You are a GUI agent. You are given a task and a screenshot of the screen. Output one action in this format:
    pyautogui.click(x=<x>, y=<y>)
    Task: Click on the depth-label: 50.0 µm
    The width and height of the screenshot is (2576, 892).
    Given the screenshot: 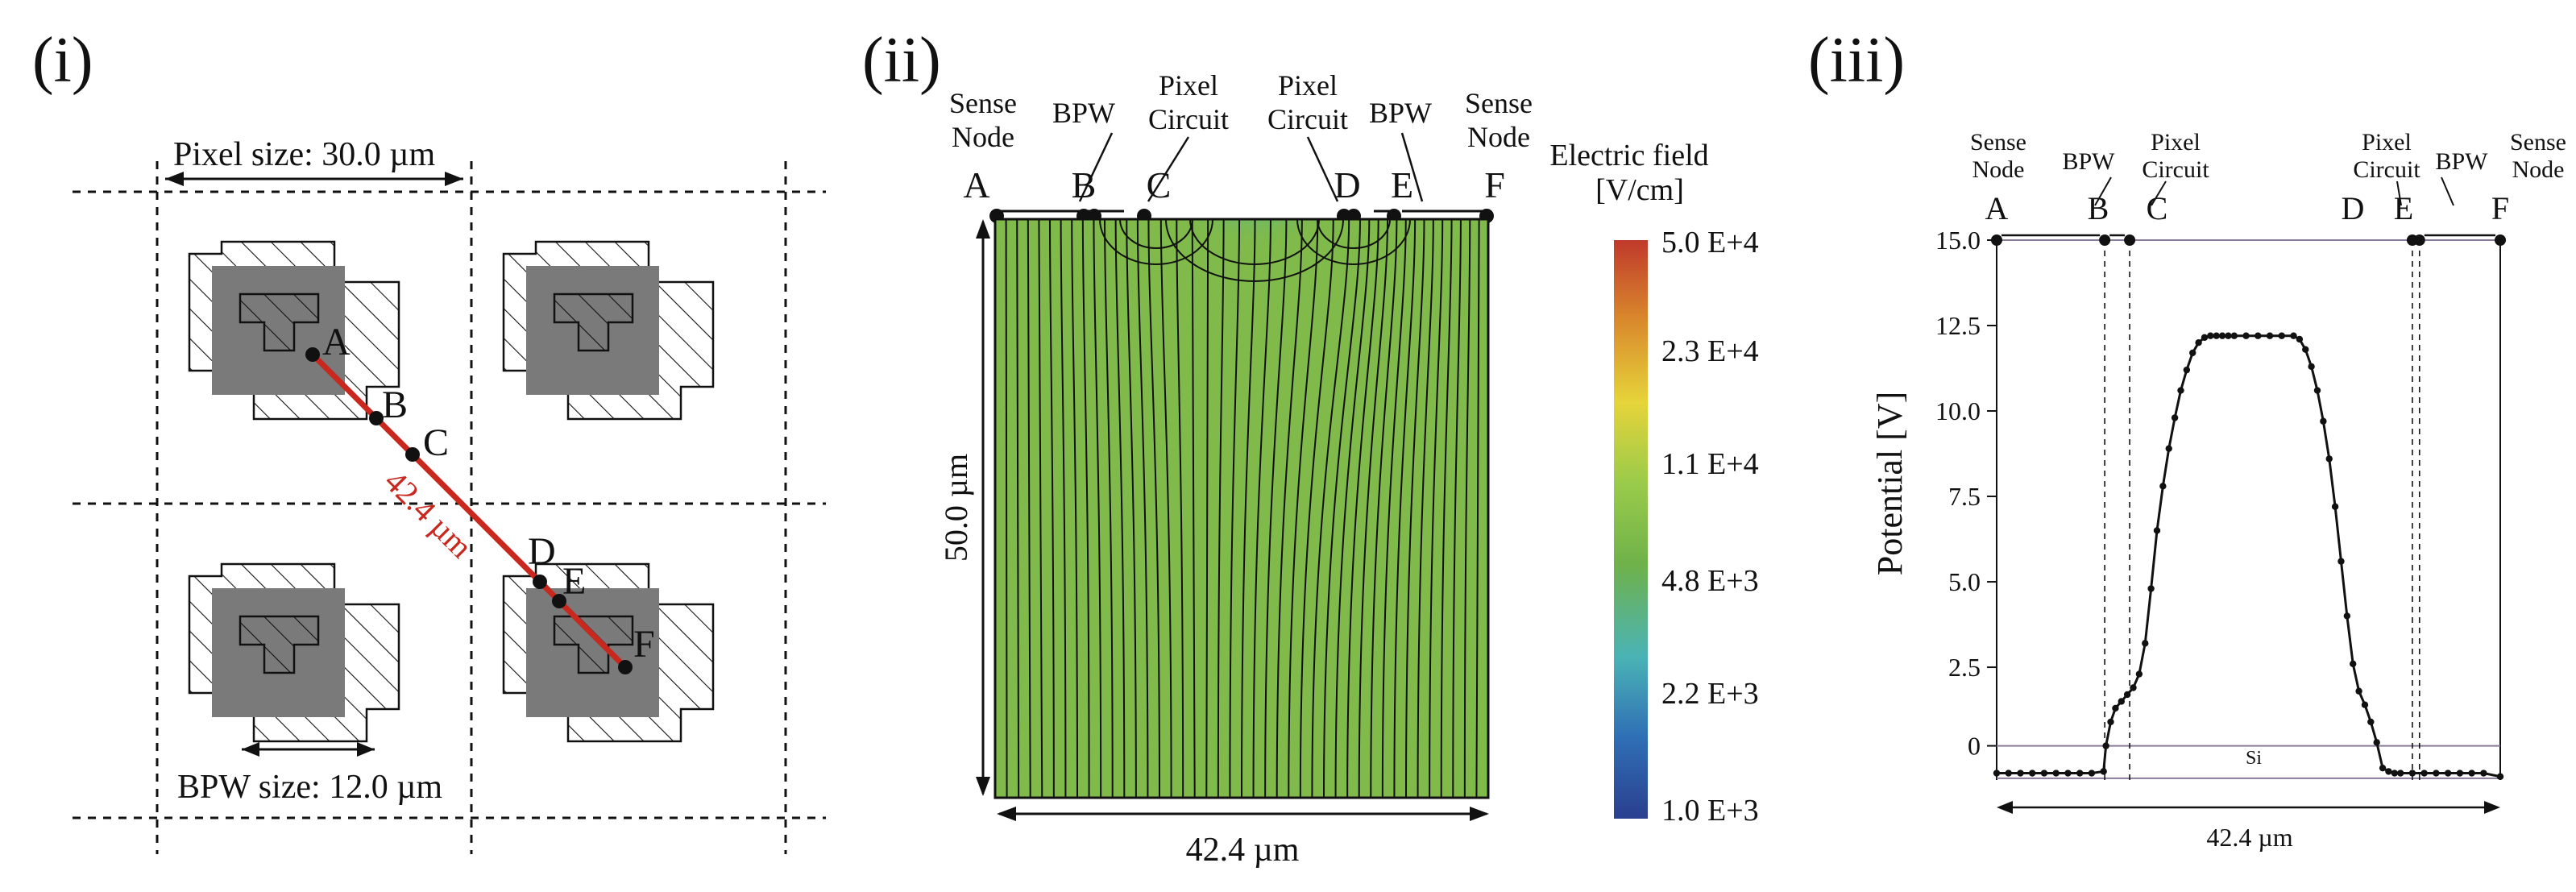 What is the action you would take?
    pyautogui.click(x=956, y=508)
    